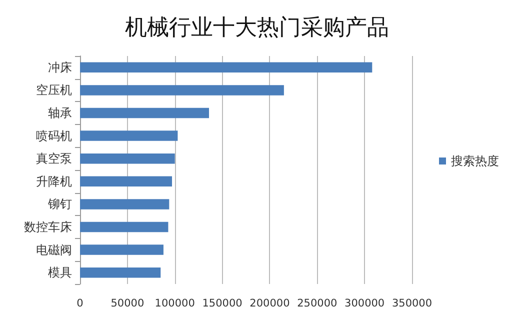  Describe the element at coordinates (222, 304) in the screenshot. I see `x-tick-label: 150000` at that location.